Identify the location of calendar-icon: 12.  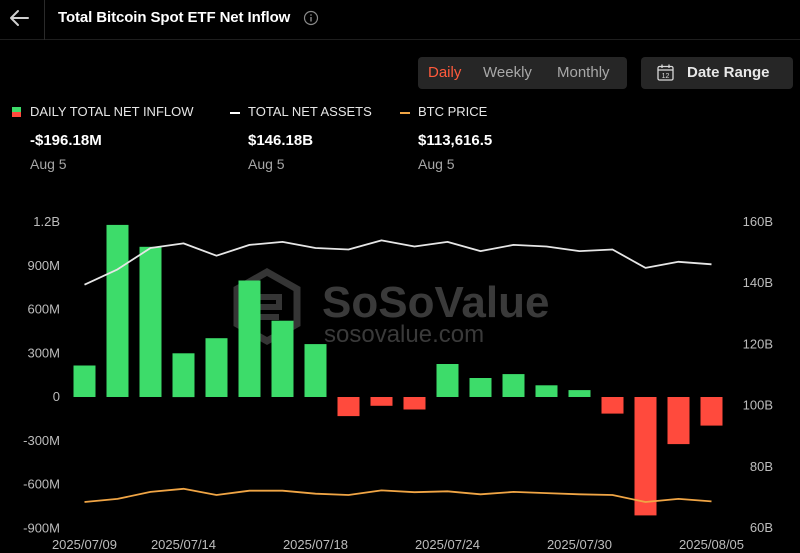
(665, 72).